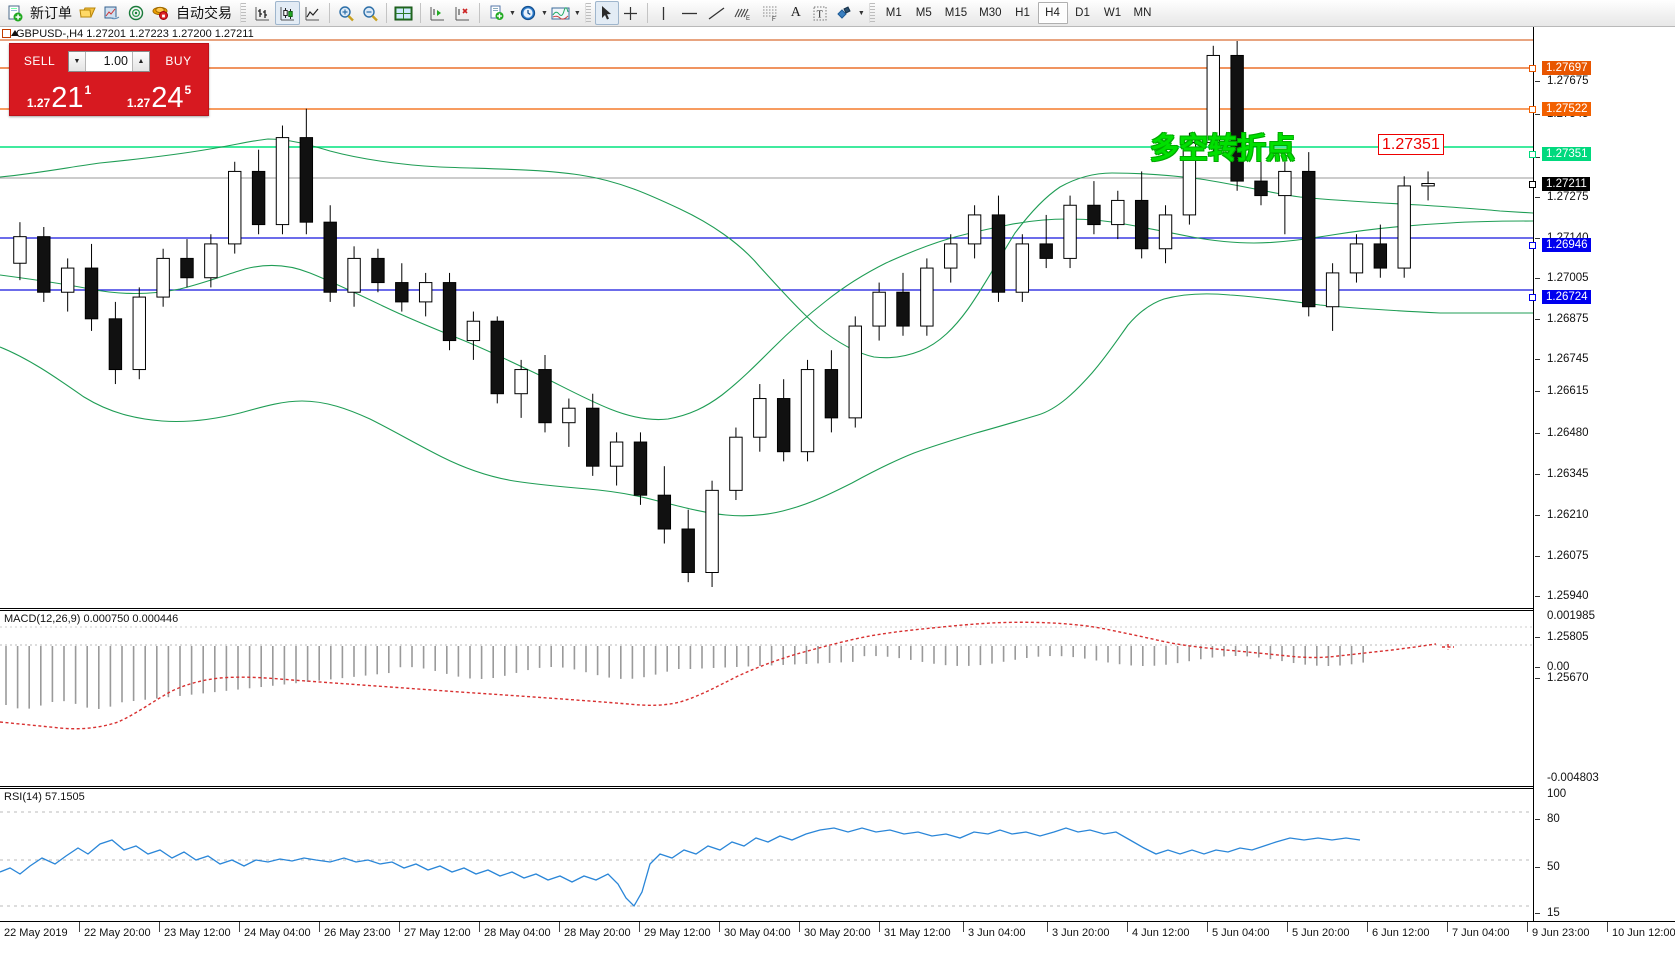 The image size is (1675, 953). What do you see at coordinates (844, 13) in the screenshot?
I see `drawings-icon` at bounding box center [844, 13].